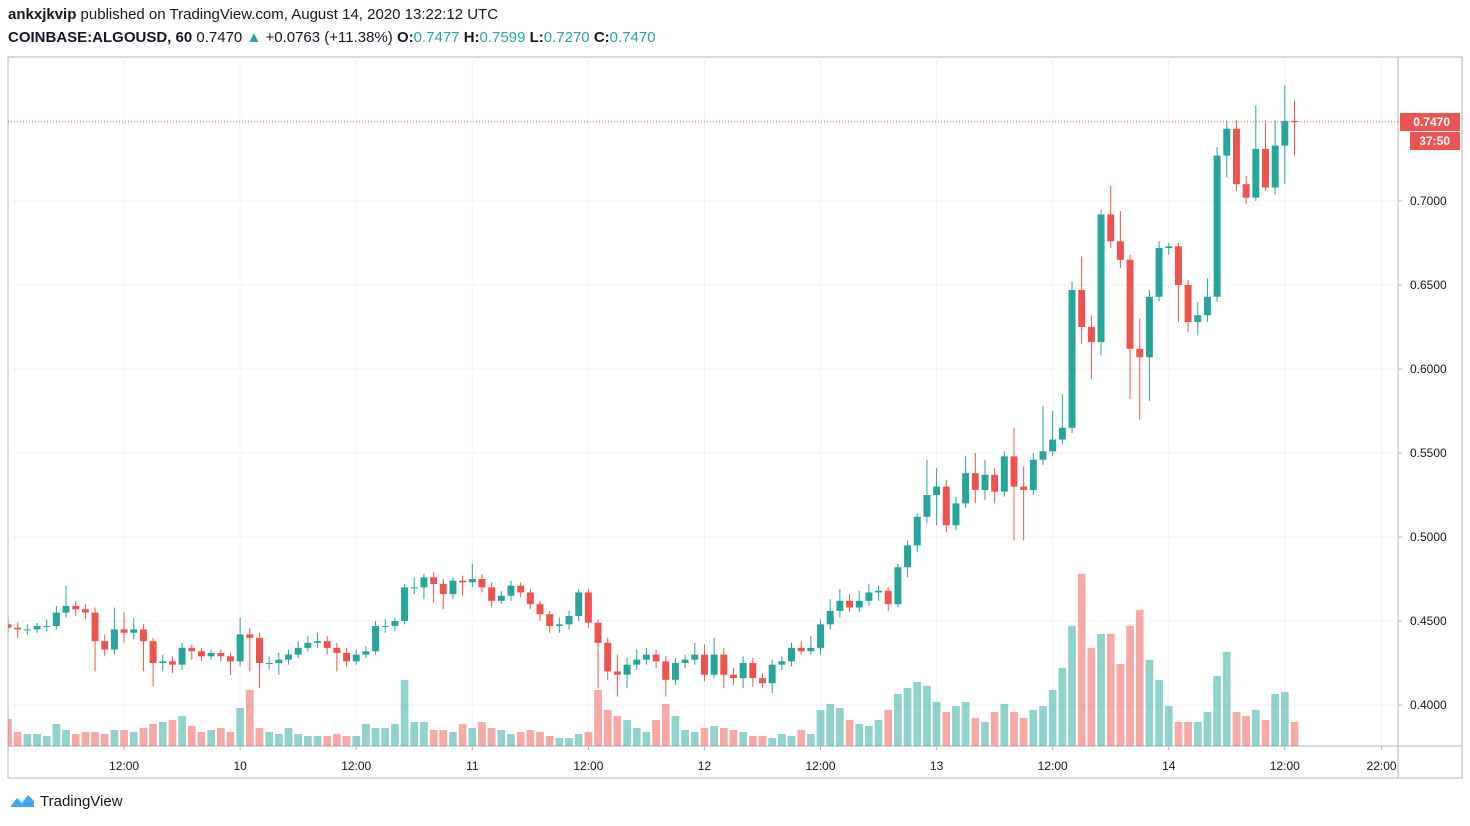 Image resolution: width=1470 pixels, height=826 pixels. What do you see at coordinates (22, 801) in the screenshot?
I see `logo` at bounding box center [22, 801].